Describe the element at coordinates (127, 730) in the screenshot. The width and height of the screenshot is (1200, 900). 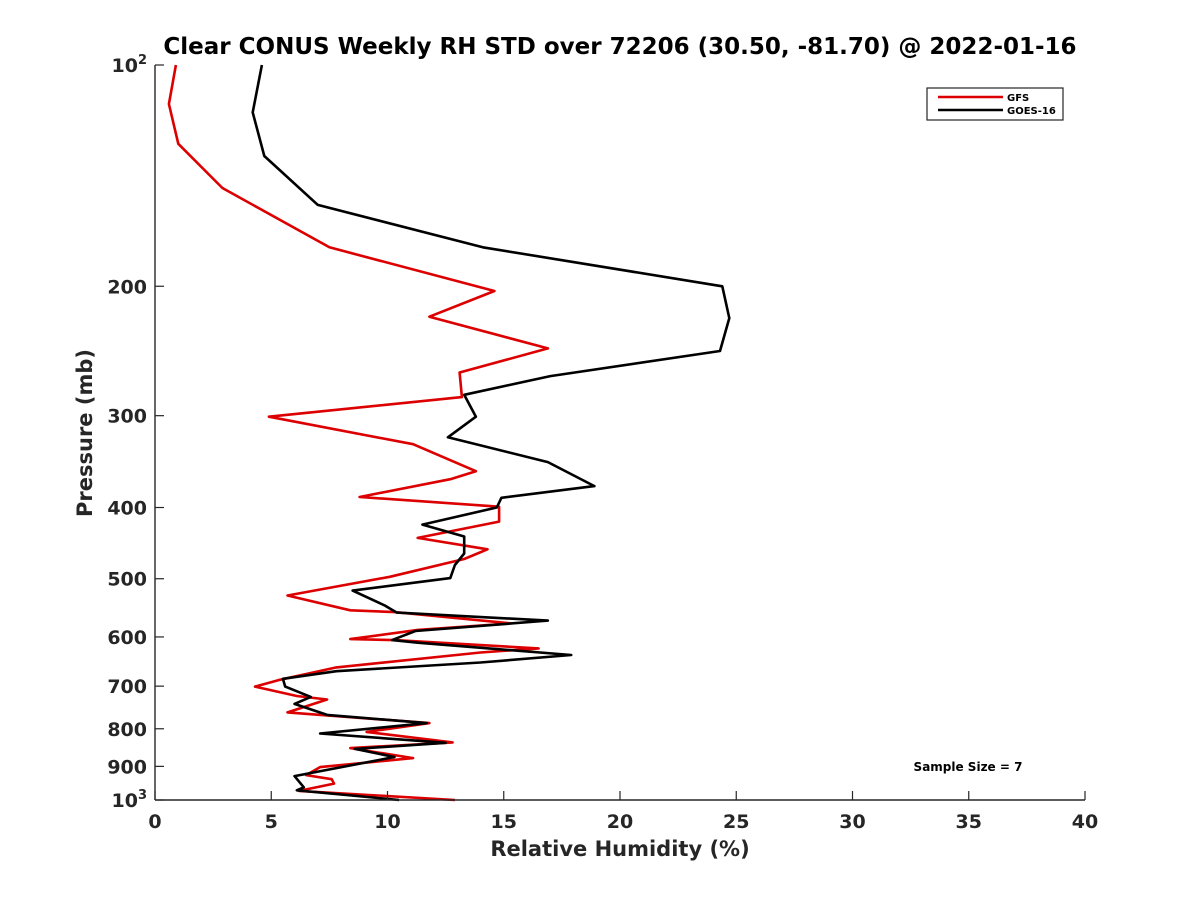
I see `y-tick-label: 800` at that location.